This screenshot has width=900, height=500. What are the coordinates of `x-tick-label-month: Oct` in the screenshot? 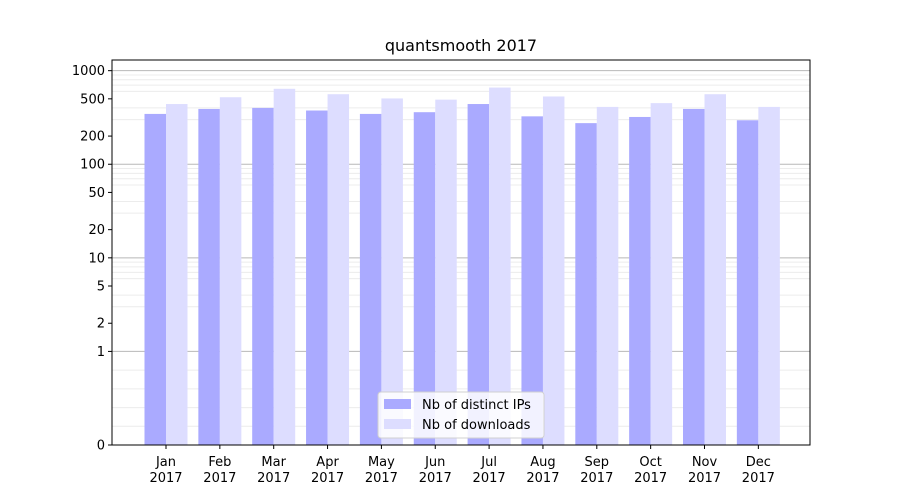 It's located at (650, 462).